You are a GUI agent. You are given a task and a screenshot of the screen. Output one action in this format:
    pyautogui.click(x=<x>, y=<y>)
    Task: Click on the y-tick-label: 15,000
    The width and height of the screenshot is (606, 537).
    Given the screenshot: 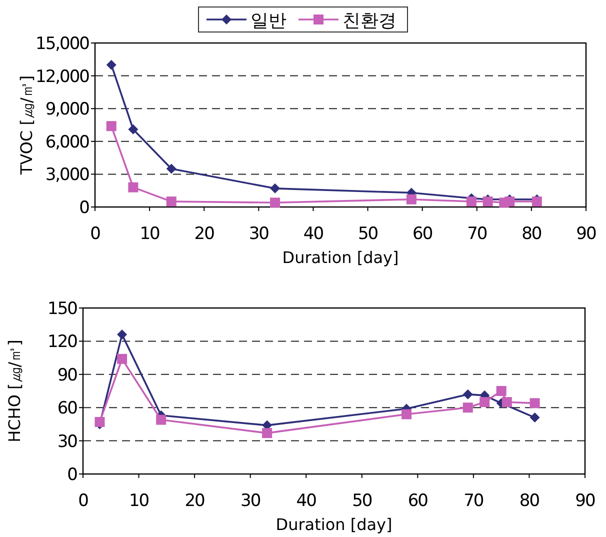 What is the action you would take?
    pyautogui.click(x=63, y=44)
    